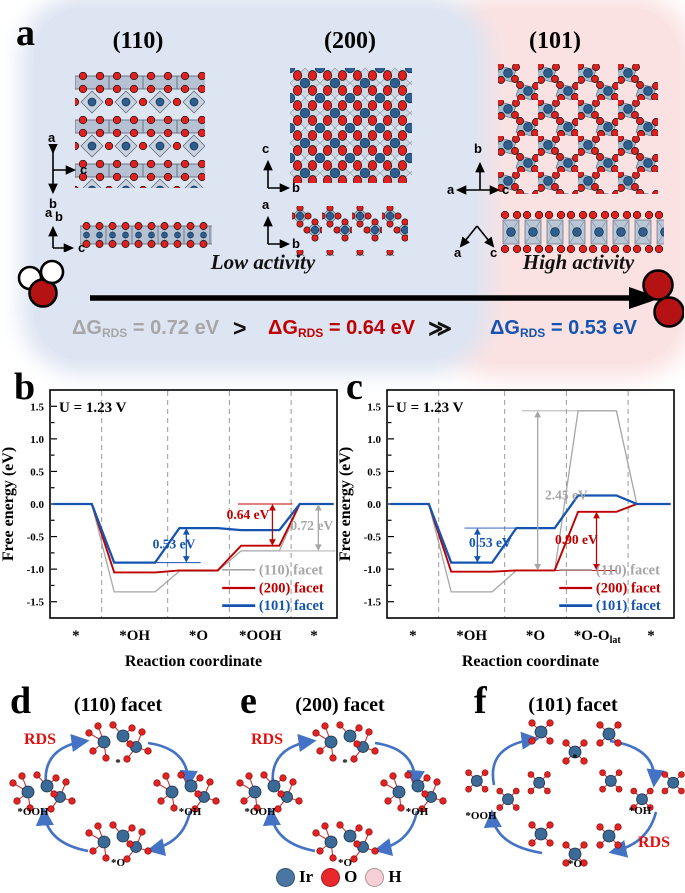 The height and width of the screenshot is (893, 685). I want to click on axes-101-top-arrows, so click(478, 178).